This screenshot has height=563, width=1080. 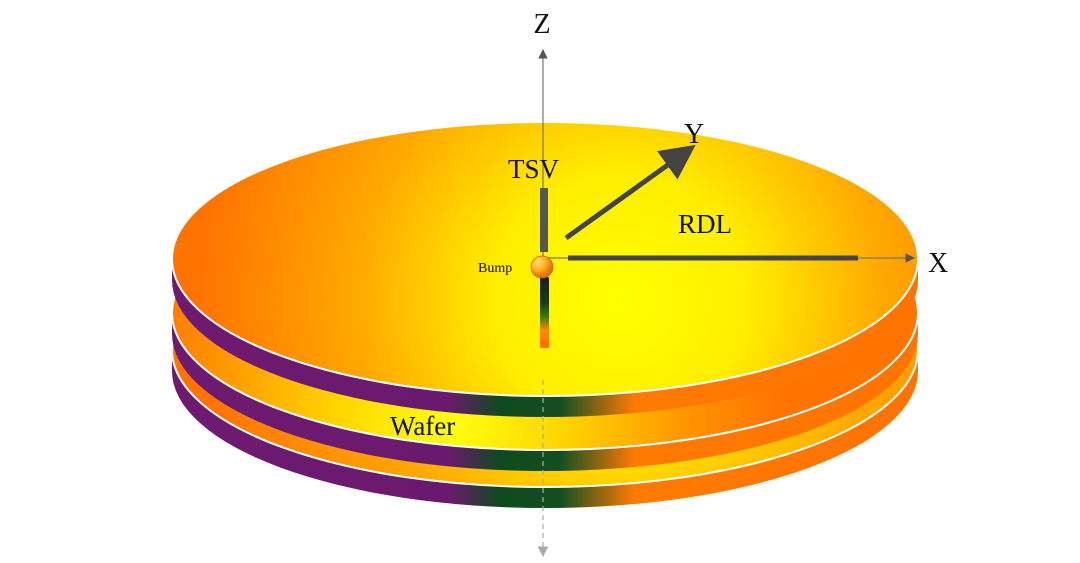 What do you see at coordinates (542, 267) in the screenshot?
I see `bump-ball` at bounding box center [542, 267].